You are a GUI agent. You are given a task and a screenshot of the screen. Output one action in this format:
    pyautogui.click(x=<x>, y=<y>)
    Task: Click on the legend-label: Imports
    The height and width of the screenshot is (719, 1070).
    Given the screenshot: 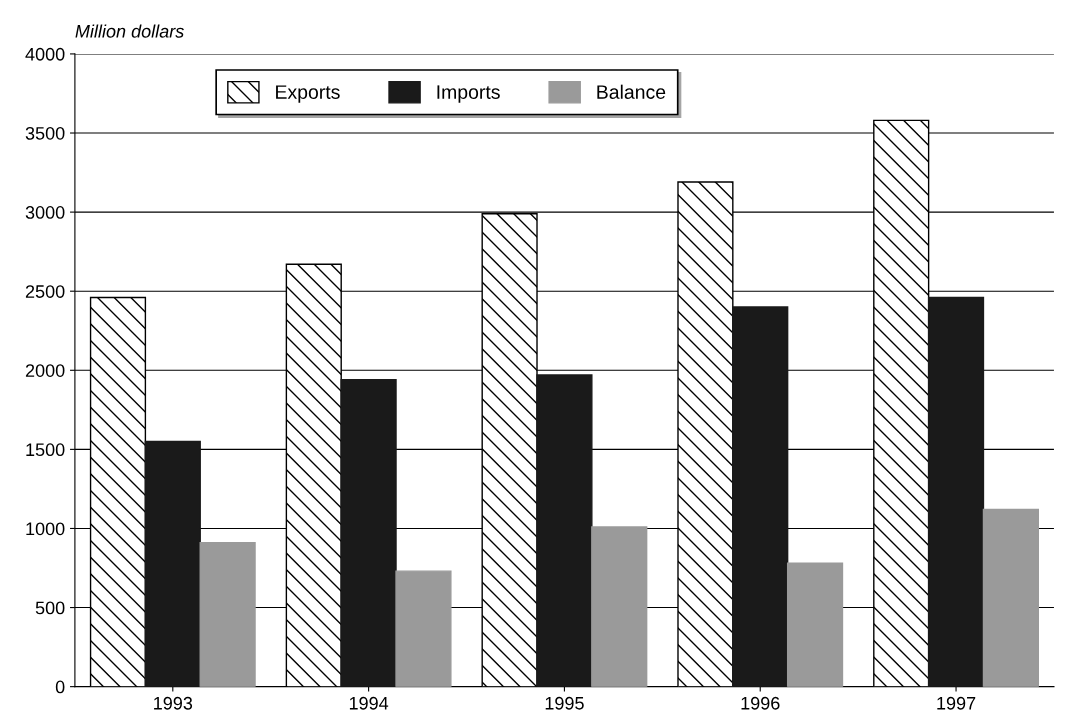 What is the action you would take?
    pyautogui.click(x=468, y=94)
    